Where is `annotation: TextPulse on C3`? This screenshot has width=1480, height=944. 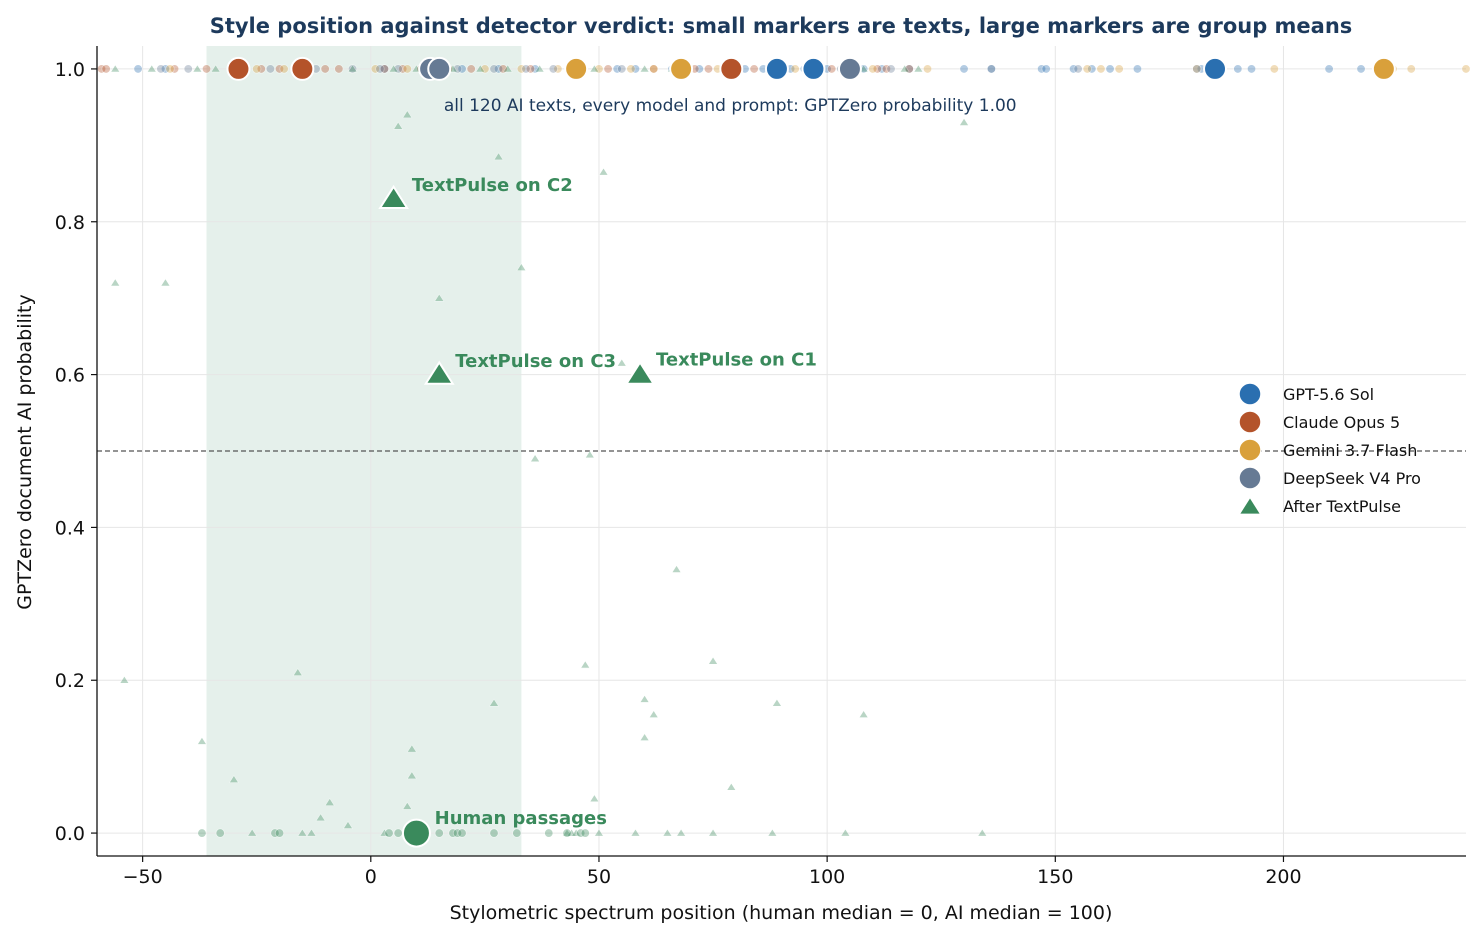 annotation: TextPulse on C3 is located at coordinates (535, 361).